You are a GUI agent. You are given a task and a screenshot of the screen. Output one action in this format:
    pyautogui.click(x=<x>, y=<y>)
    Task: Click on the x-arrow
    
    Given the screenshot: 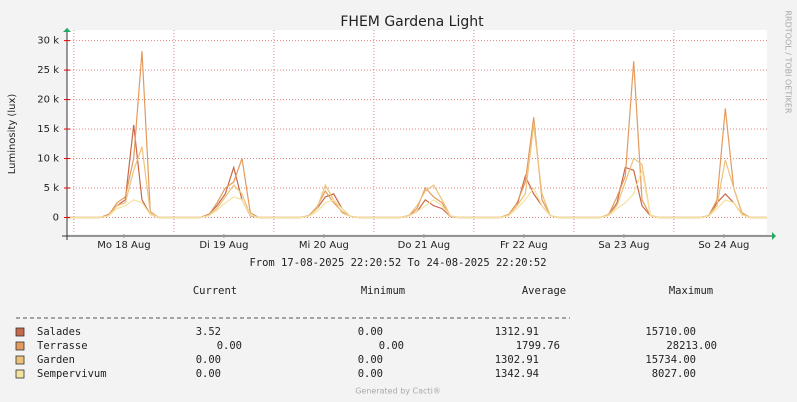 What is the action you would take?
    pyautogui.click(x=774, y=236)
    